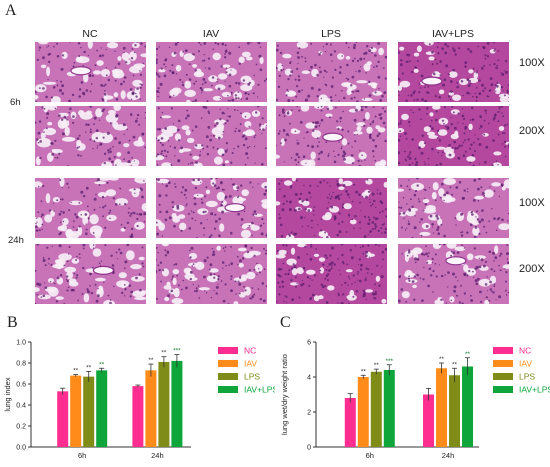 The width and height of the screenshot is (550, 467). I want to click on column-header-iav-lps: IAV+LPS, so click(453, 34).